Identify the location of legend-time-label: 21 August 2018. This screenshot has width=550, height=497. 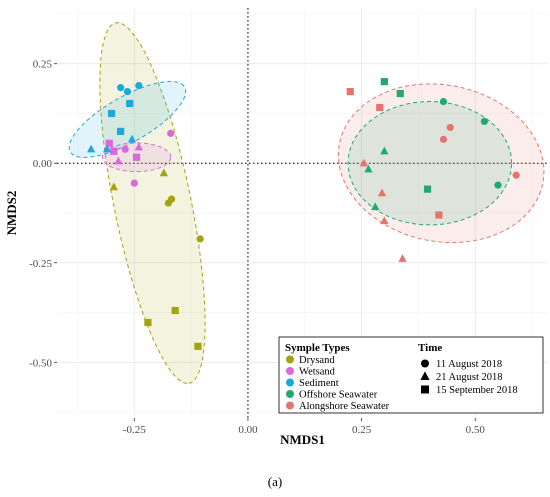
(469, 377).